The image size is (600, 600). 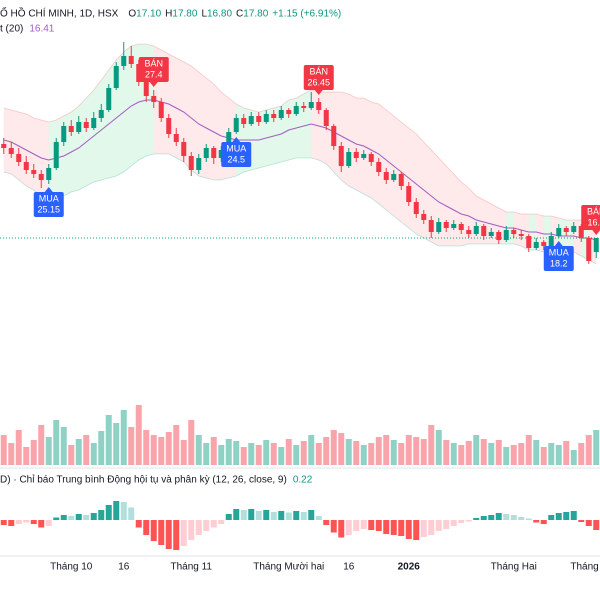 What do you see at coordinates (593, 211) in the screenshot?
I see `signal-label: BÁN` at bounding box center [593, 211].